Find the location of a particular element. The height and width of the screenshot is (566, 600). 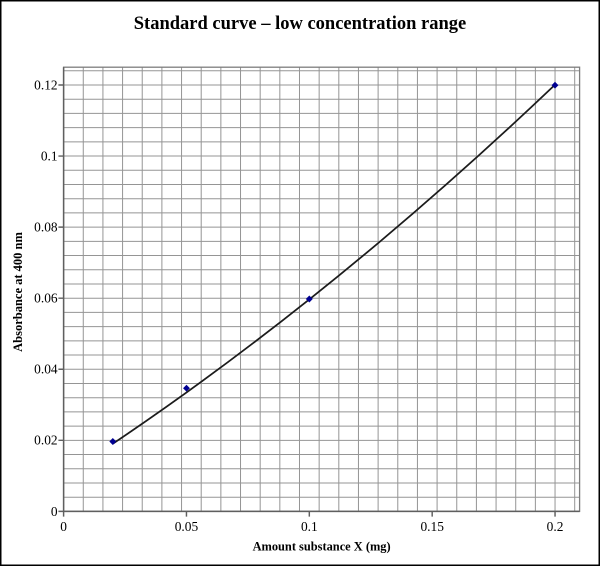

svg-text: 0.15 is located at coordinates (432, 526).